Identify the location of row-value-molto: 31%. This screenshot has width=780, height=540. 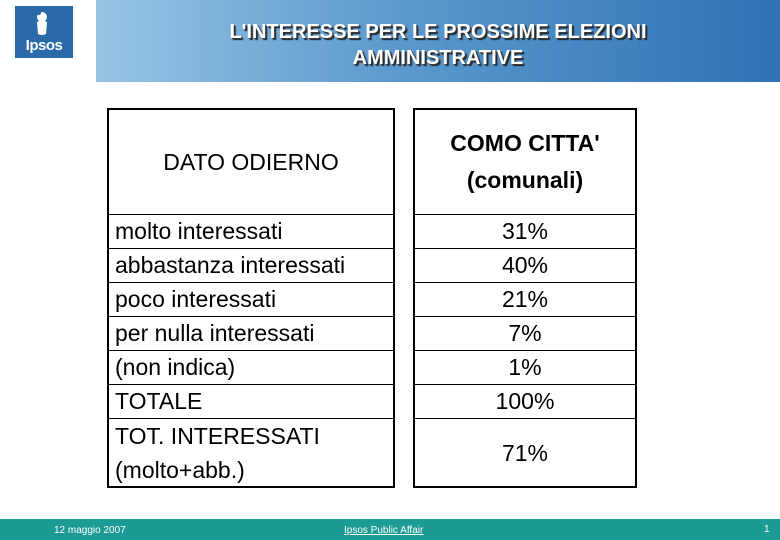
(525, 231).